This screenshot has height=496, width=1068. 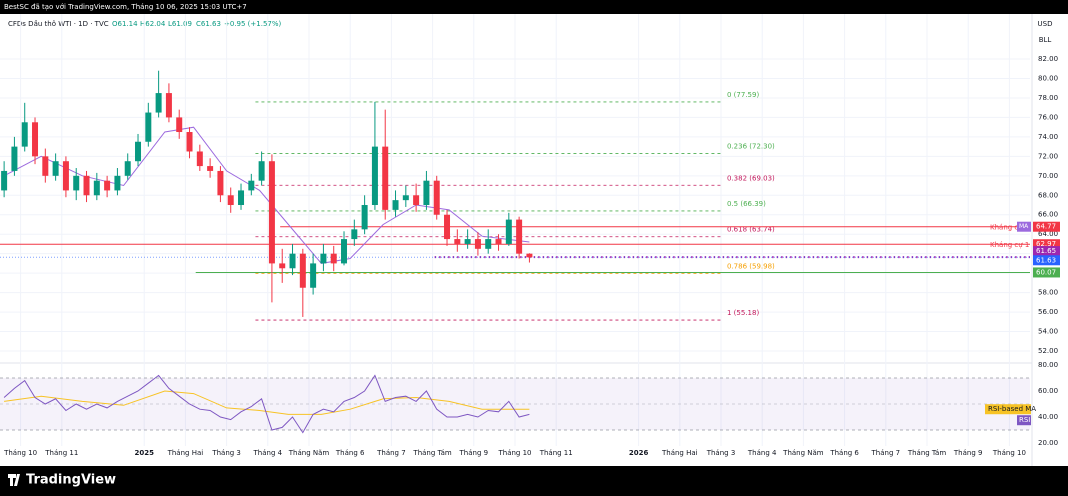 What do you see at coordinates (1048, 195) in the screenshot?
I see `y-tick-label: 68.00` at bounding box center [1048, 195].